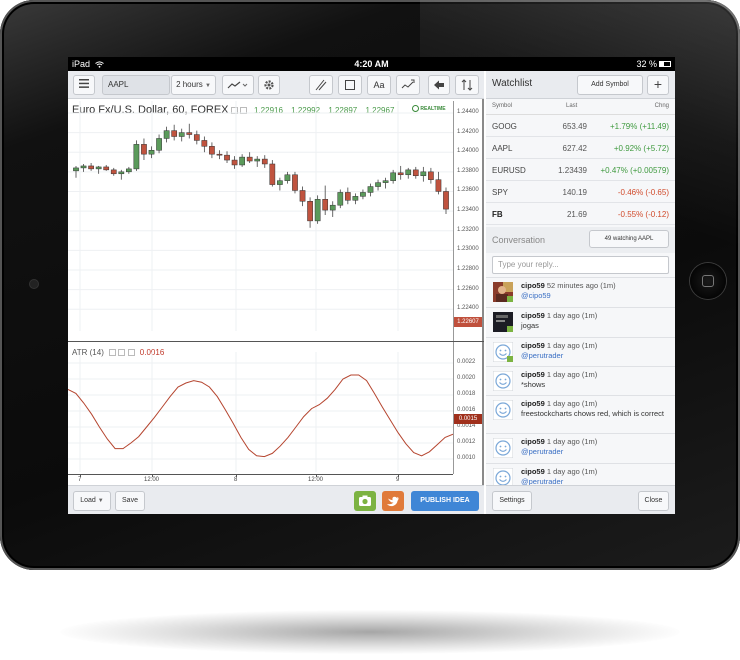 The image size is (740, 660). Describe the element at coordinates (269, 85) in the screenshot. I see `settings-gear-button` at that location.